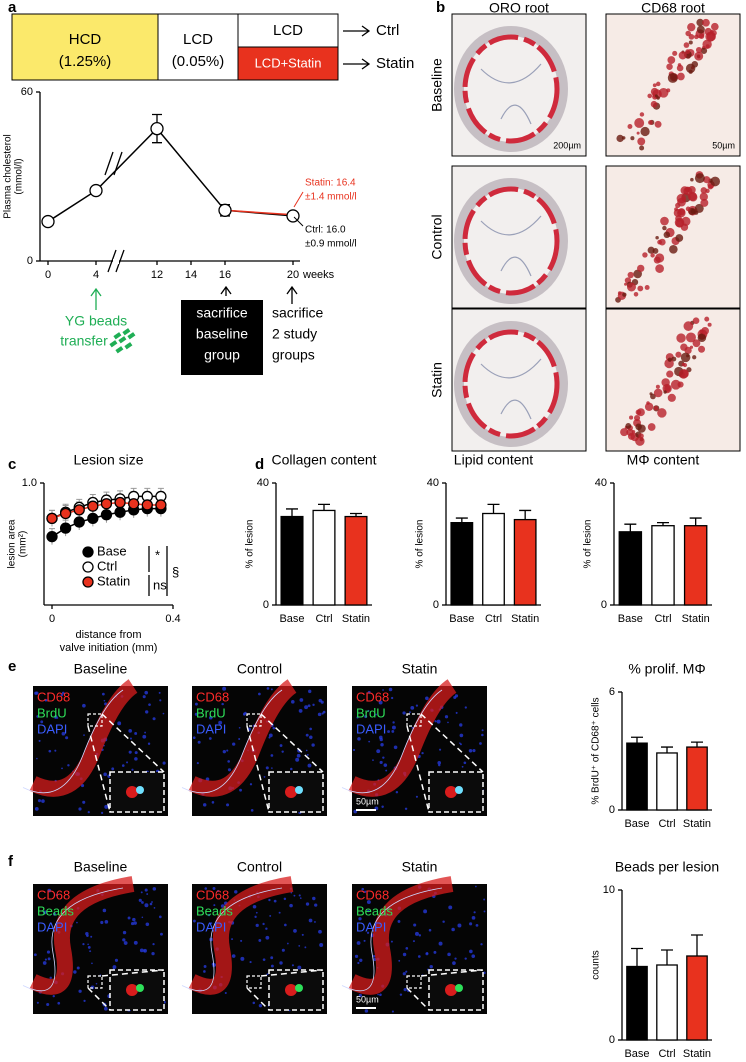  Describe the element at coordinates (331, 197) in the screenshot. I see `annotation: ±1.4 mmol/l` at that location.